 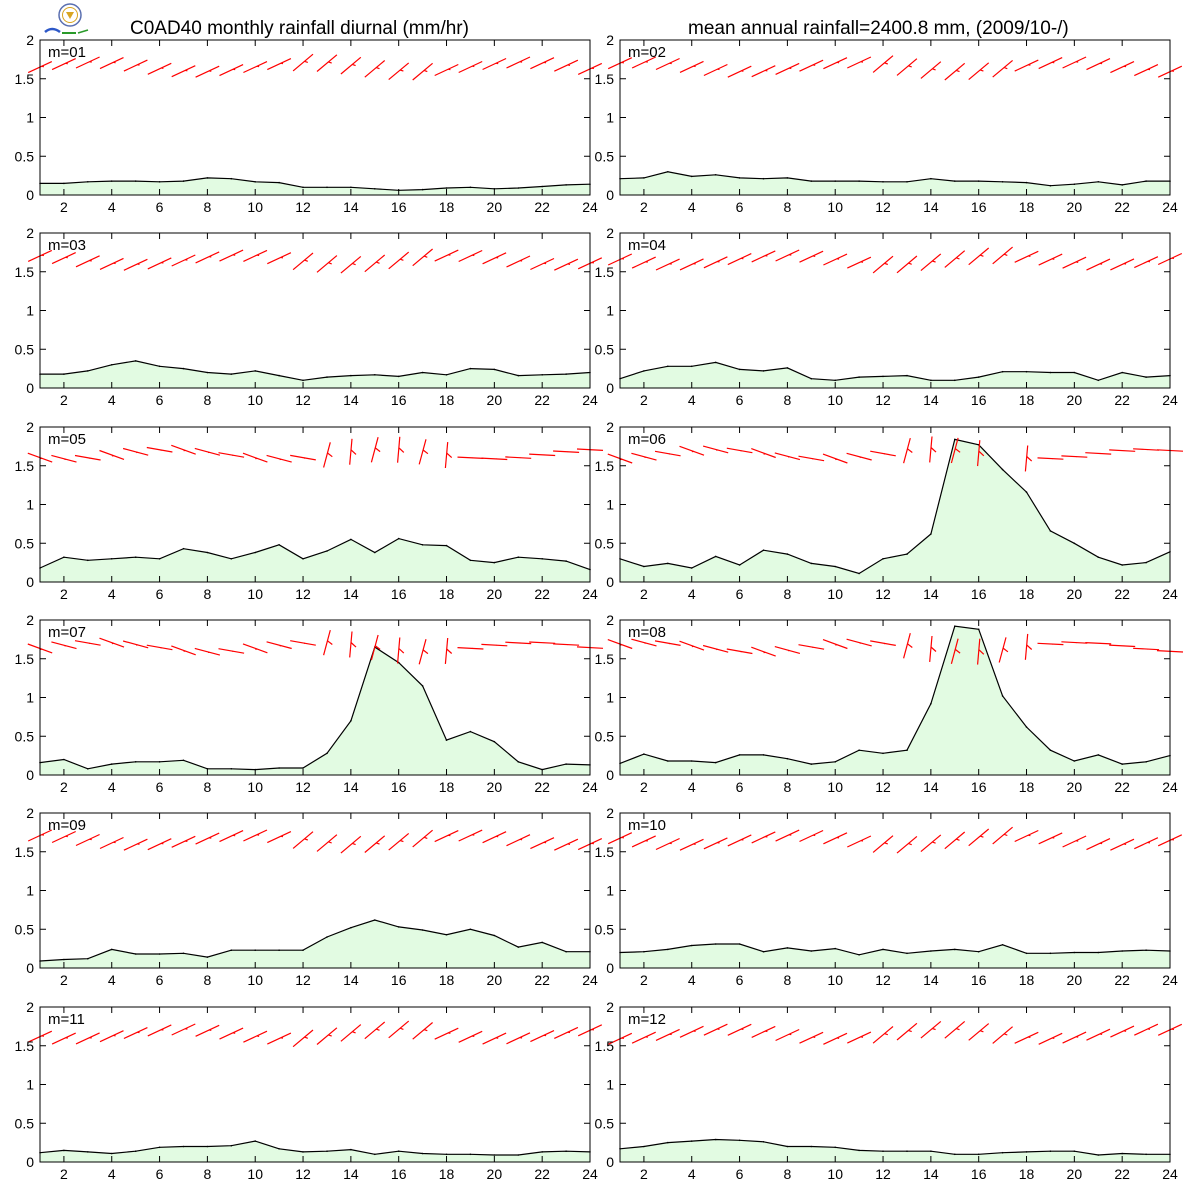 I want to click on x-tick-label: 2, so click(x=644, y=400).